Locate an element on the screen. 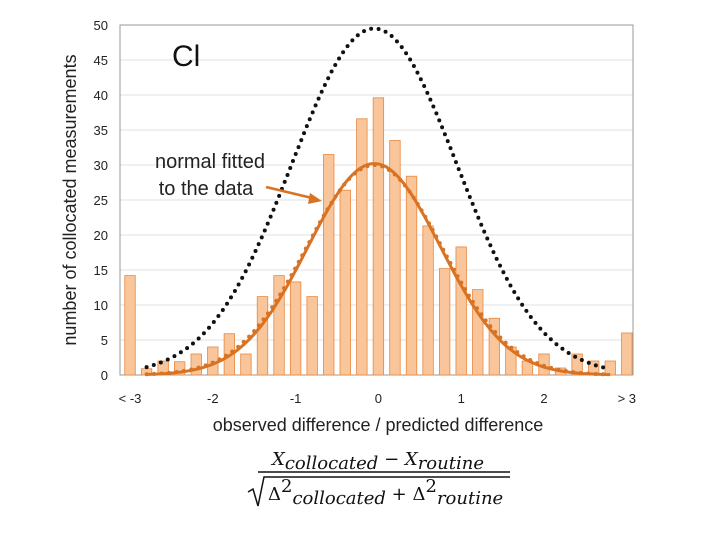  y-tick-label: 25 is located at coordinates (101, 200).